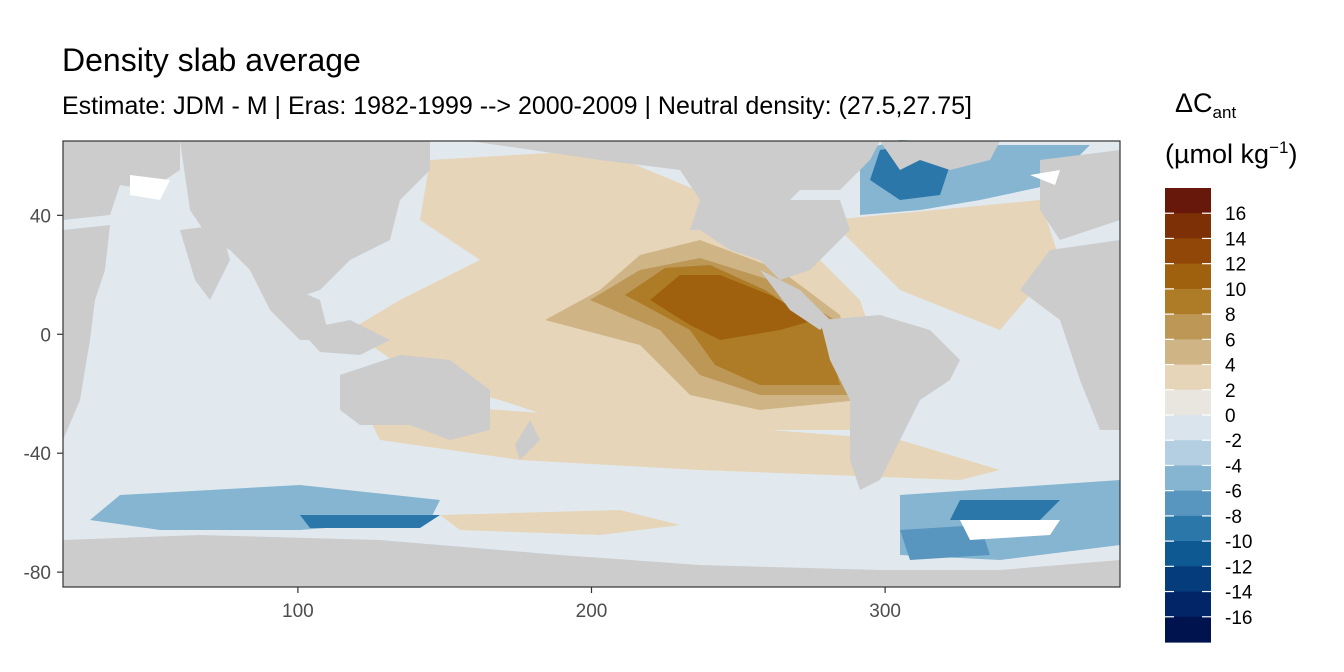 The width and height of the screenshot is (1344, 672). What do you see at coordinates (945, 265) in the screenshot?
I see `tan-field-atlantic` at bounding box center [945, 265].